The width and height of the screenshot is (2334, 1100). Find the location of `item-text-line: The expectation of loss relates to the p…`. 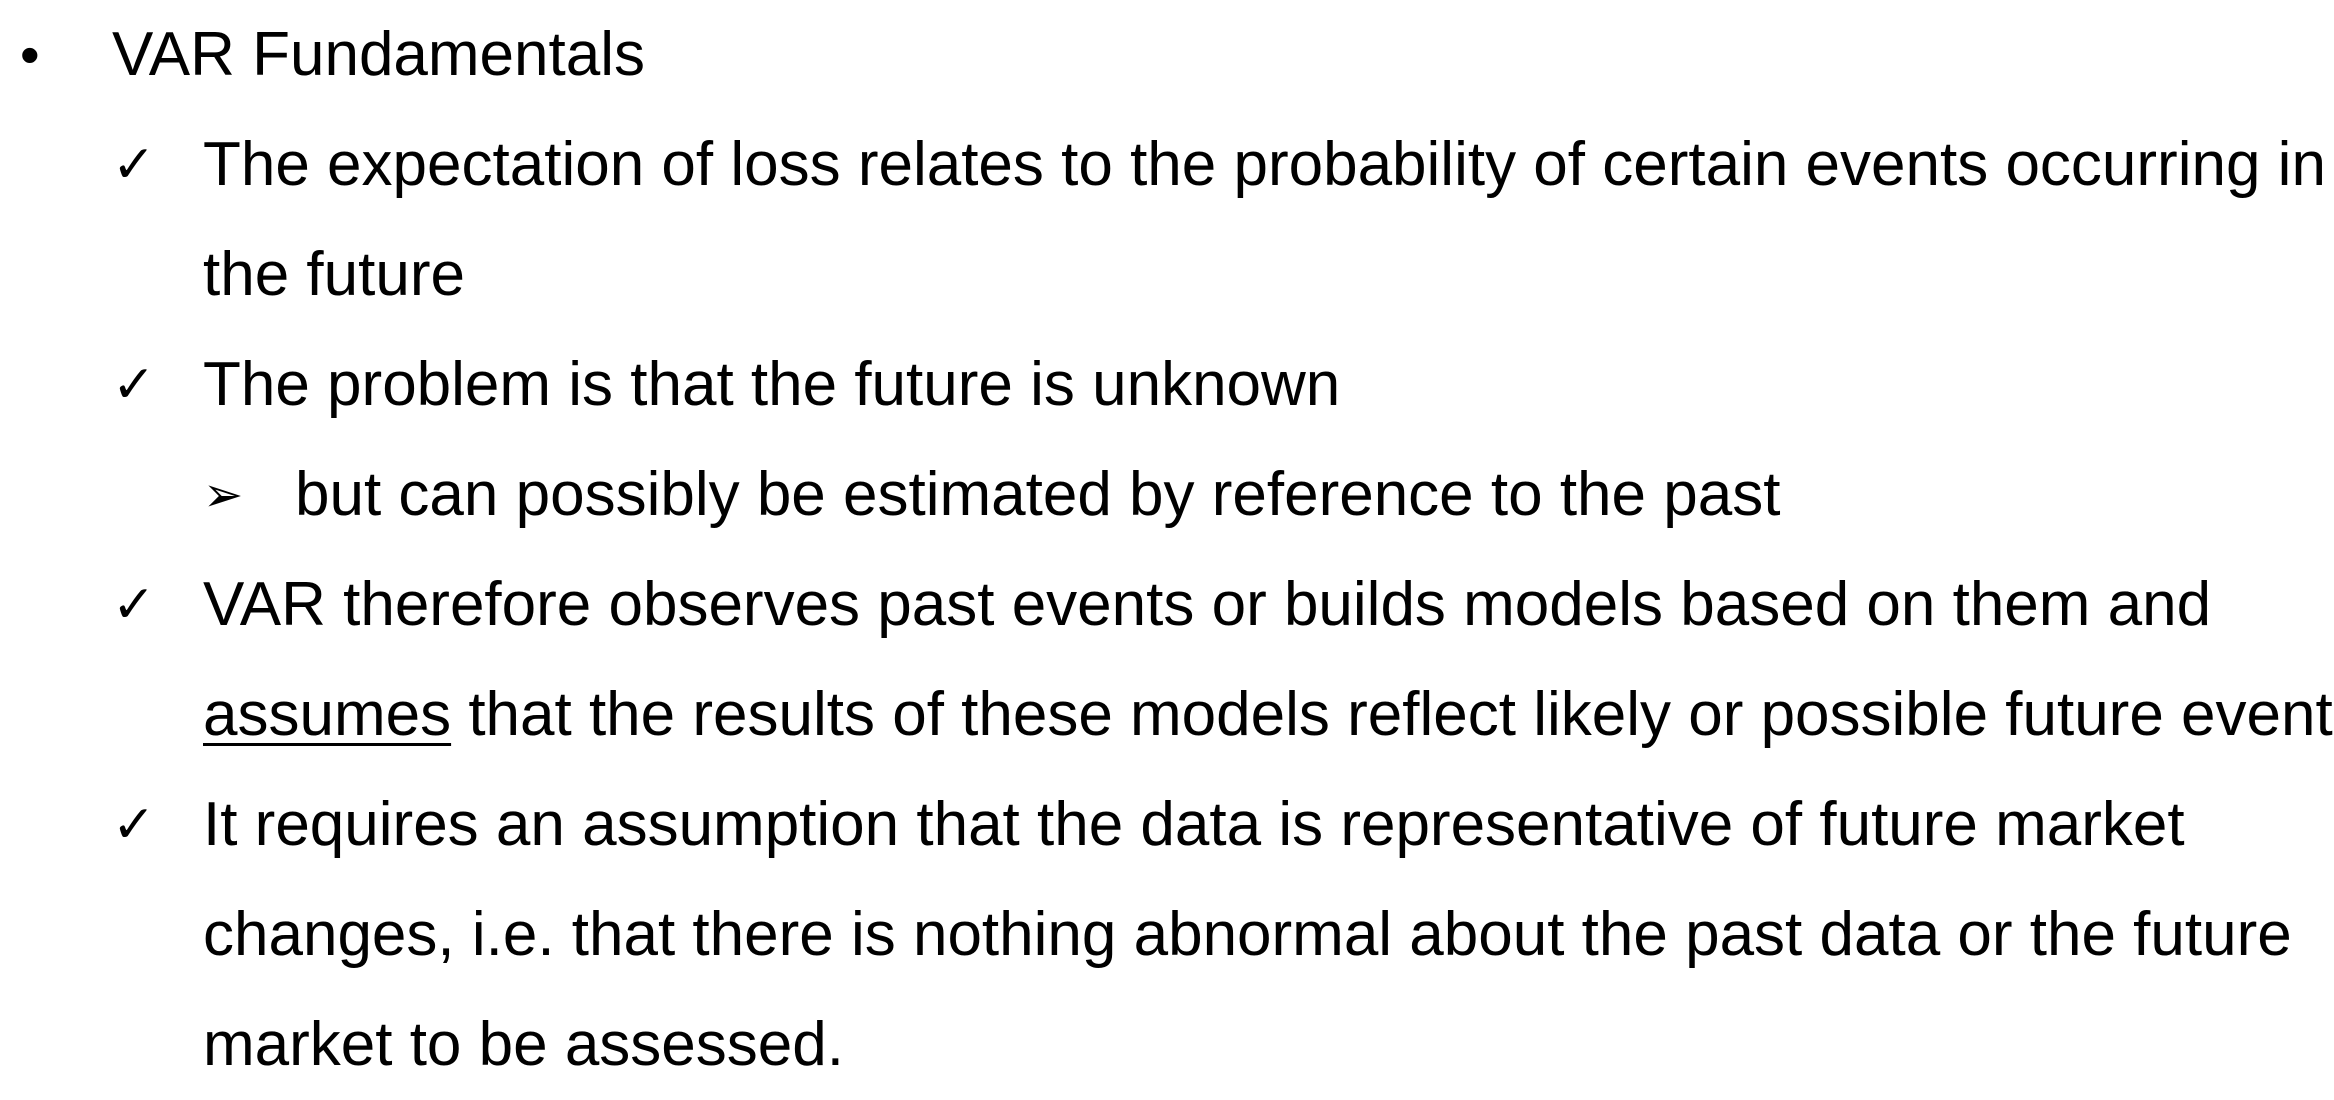

item-text-line: The expectation of loss relates to the p… is located at coordinates (1264, 164).